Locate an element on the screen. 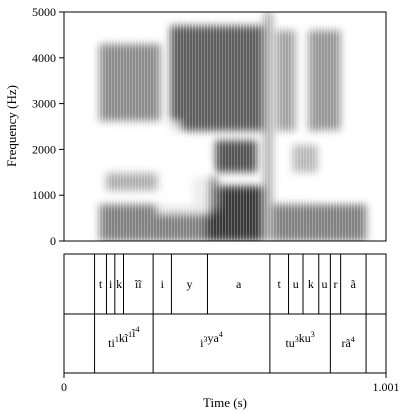 The height and width of the screenshot is (411, 401). x-axis-label: Time (s) is located at coordinates (225, 402).